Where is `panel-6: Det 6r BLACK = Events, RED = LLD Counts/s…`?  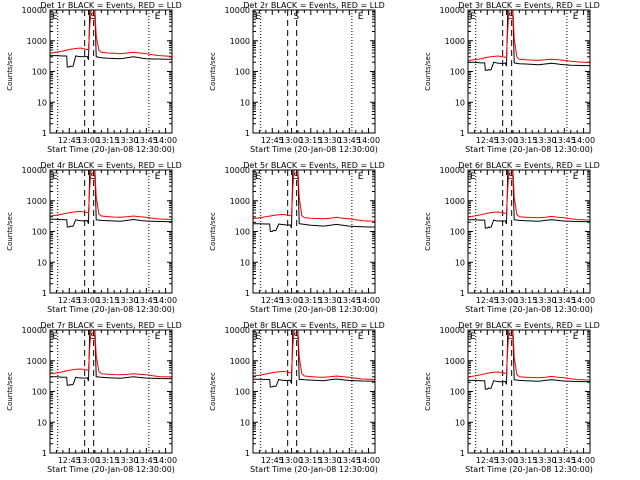
panel-6: Det 6r BLACK = Events, RED = LLD Counts/s… is located at coordinates (512, 237).